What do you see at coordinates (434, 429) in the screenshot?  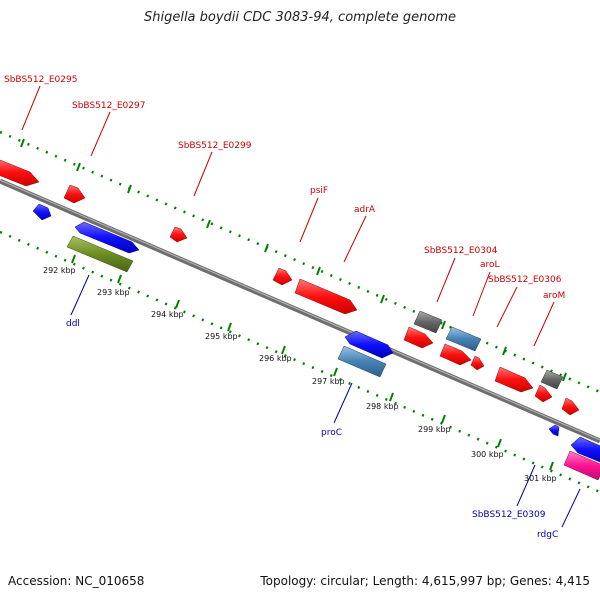 I see `tick-label-299: 299 kbp` at bounding box center [434, 429].